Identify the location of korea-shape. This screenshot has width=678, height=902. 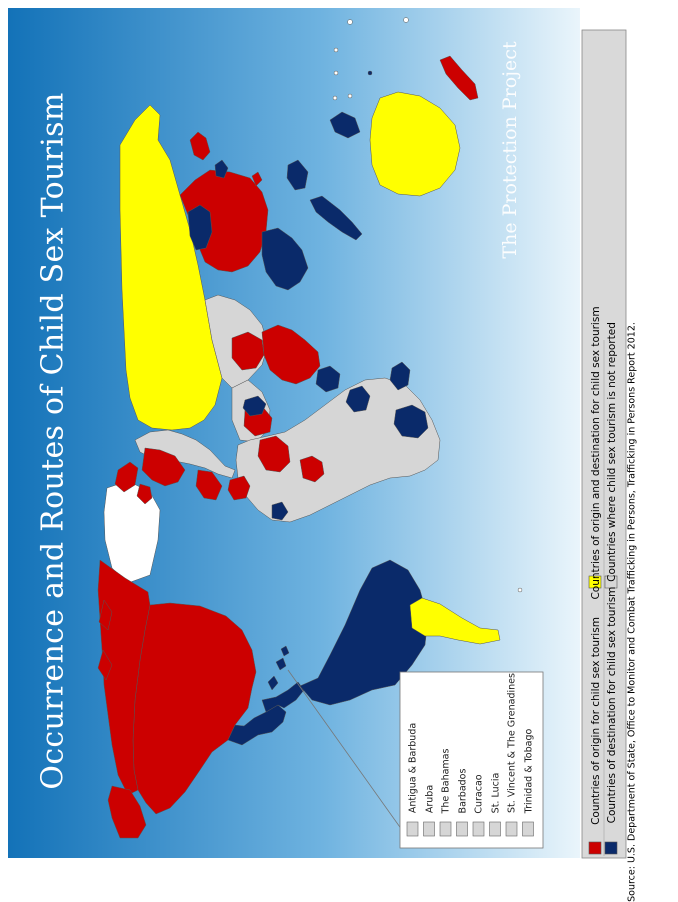
(221, 169).